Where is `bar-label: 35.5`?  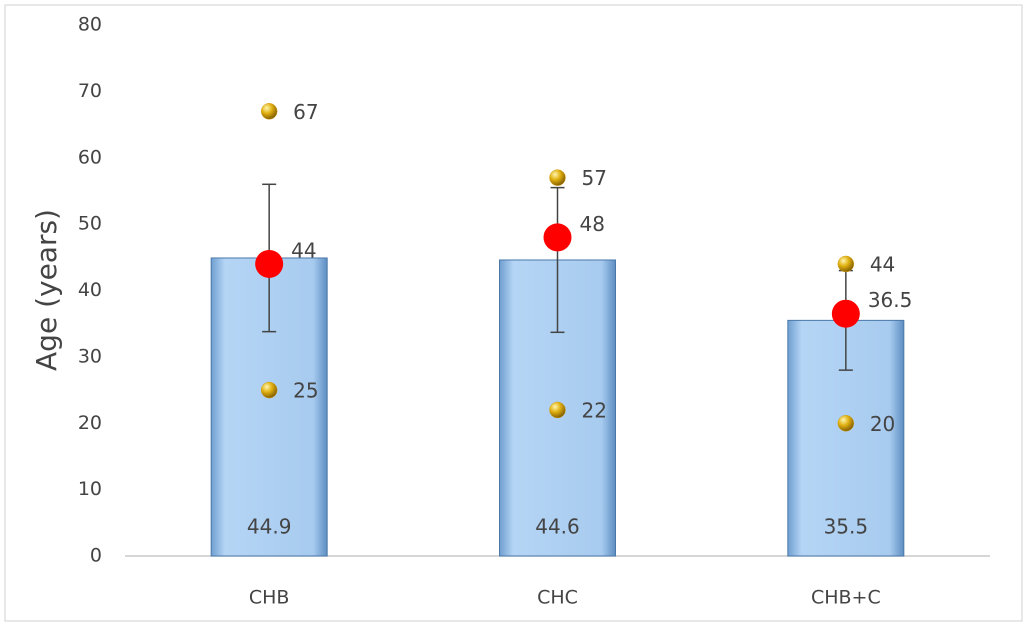
bar-label: 35.5 is located at coordinates (846, 527).